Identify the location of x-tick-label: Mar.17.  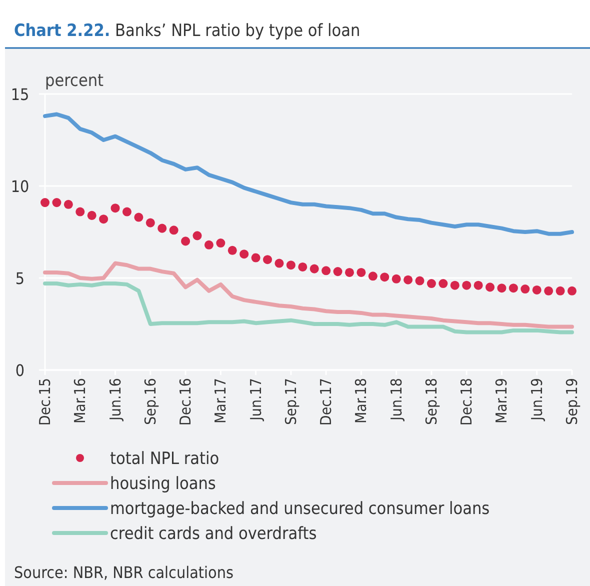
(221, 401).